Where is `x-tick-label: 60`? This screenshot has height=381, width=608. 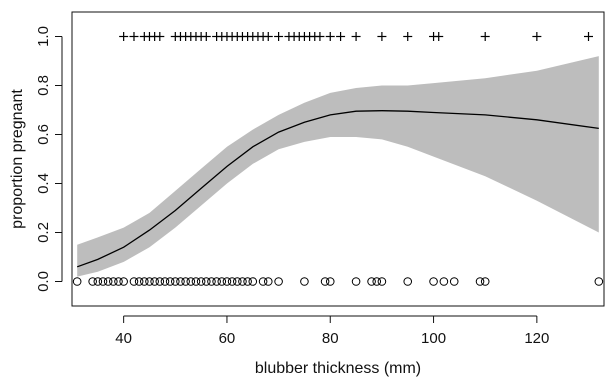 x-tick-label: 60 is located at coordinates (227, 338).